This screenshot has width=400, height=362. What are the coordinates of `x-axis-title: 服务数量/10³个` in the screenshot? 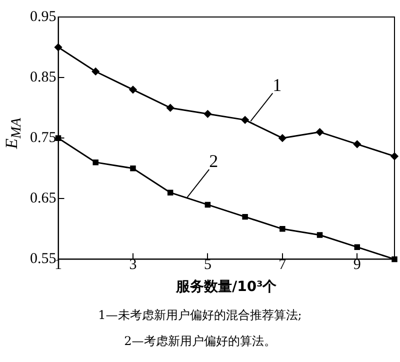 It's located at (226, 287).